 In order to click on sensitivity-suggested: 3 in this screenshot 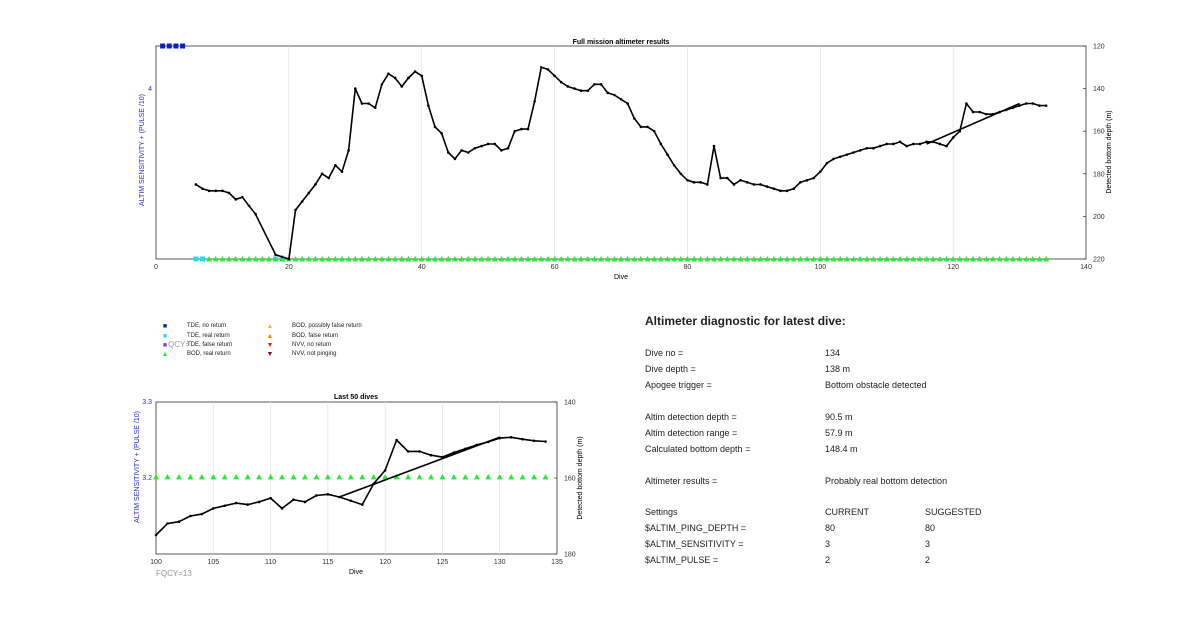, I will do `click(928, 544)`.